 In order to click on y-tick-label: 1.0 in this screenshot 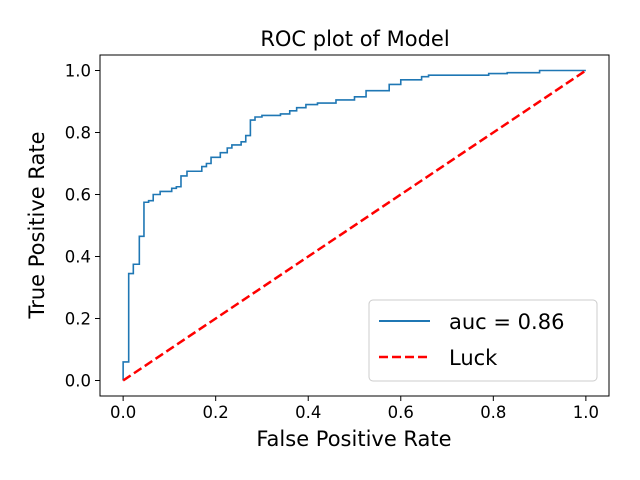, I will do `click(78, 71)`.